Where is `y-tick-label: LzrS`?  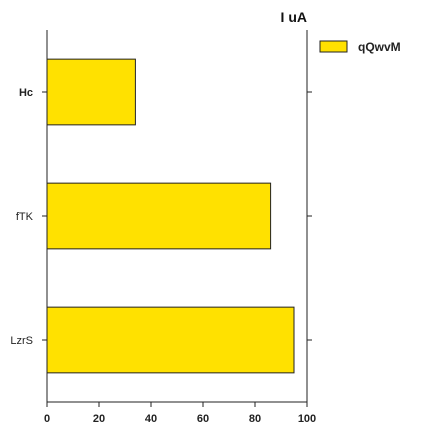 y-tick-label: LzrS is located at coordinates (21, 341).